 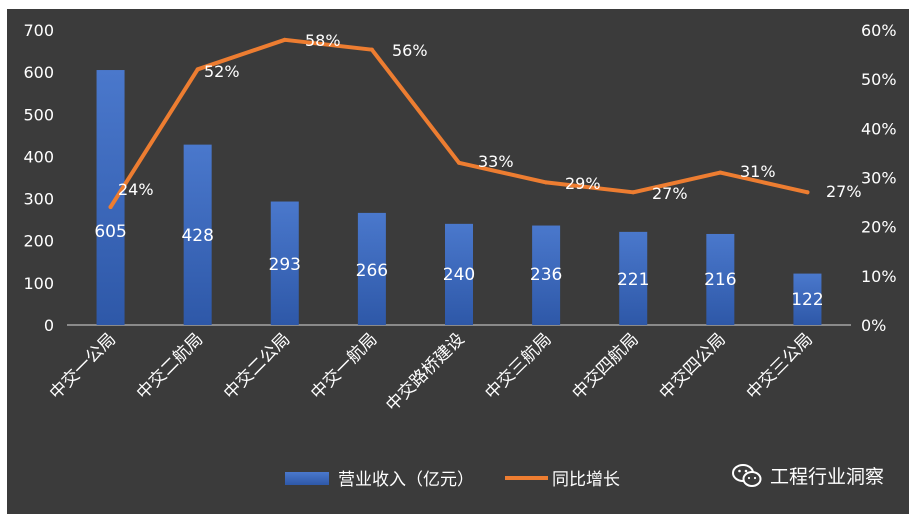 I want to click on line-value-label-7: 27%, so click(x=670, y=193).